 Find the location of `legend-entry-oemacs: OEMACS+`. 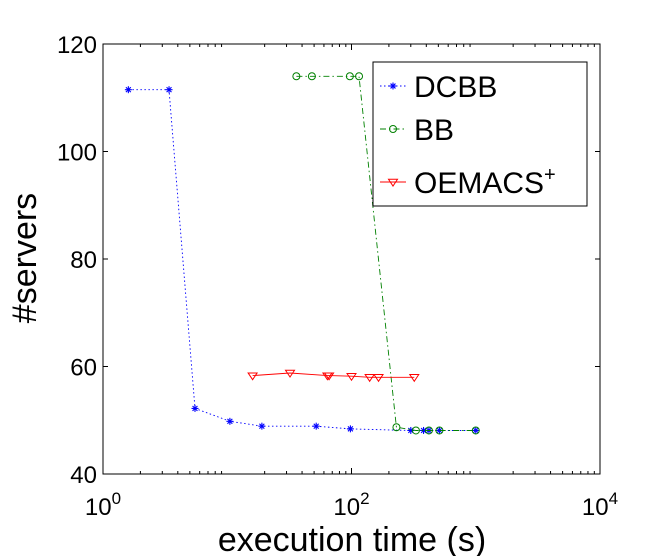

legend-entry-oemacs: OEMACS+ is located at coordinates (468, 182).